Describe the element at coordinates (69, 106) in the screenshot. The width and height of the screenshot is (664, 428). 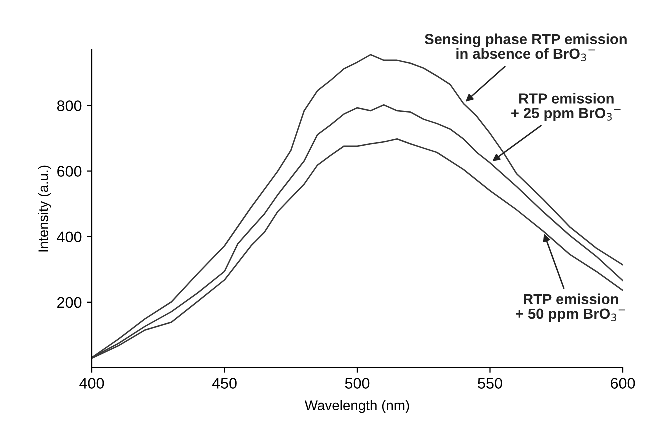
I see `y-tick-label: 800` at that location.